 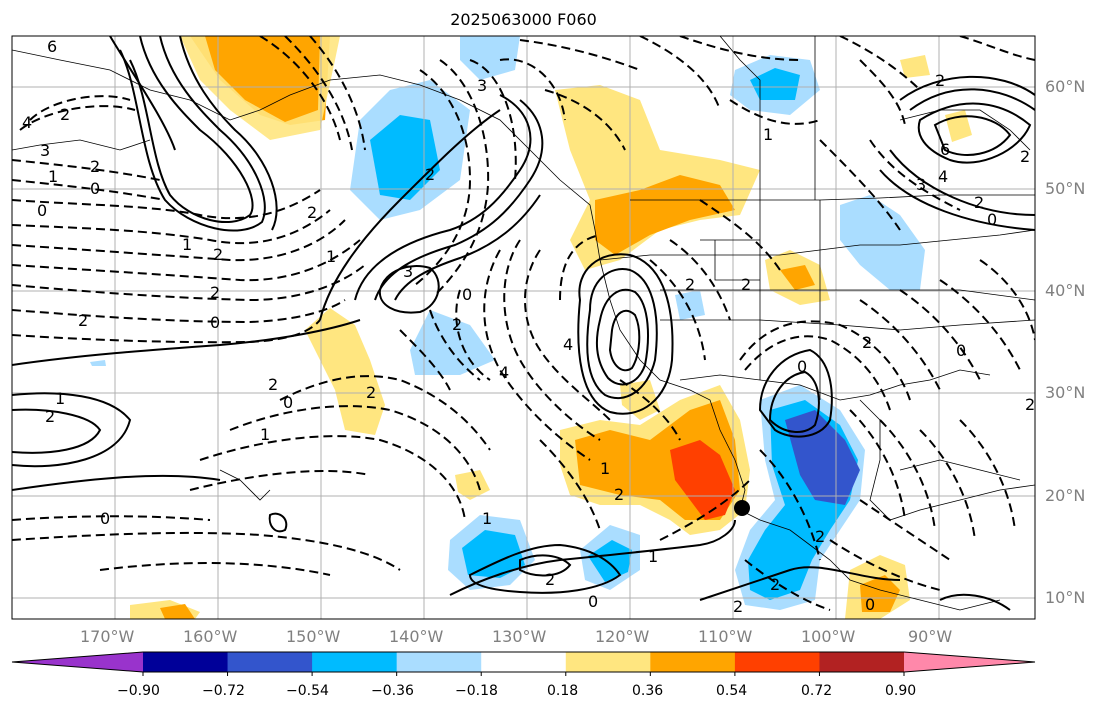 I want to click on lon-tick-label: 90°W, so click(x=930, y=636).